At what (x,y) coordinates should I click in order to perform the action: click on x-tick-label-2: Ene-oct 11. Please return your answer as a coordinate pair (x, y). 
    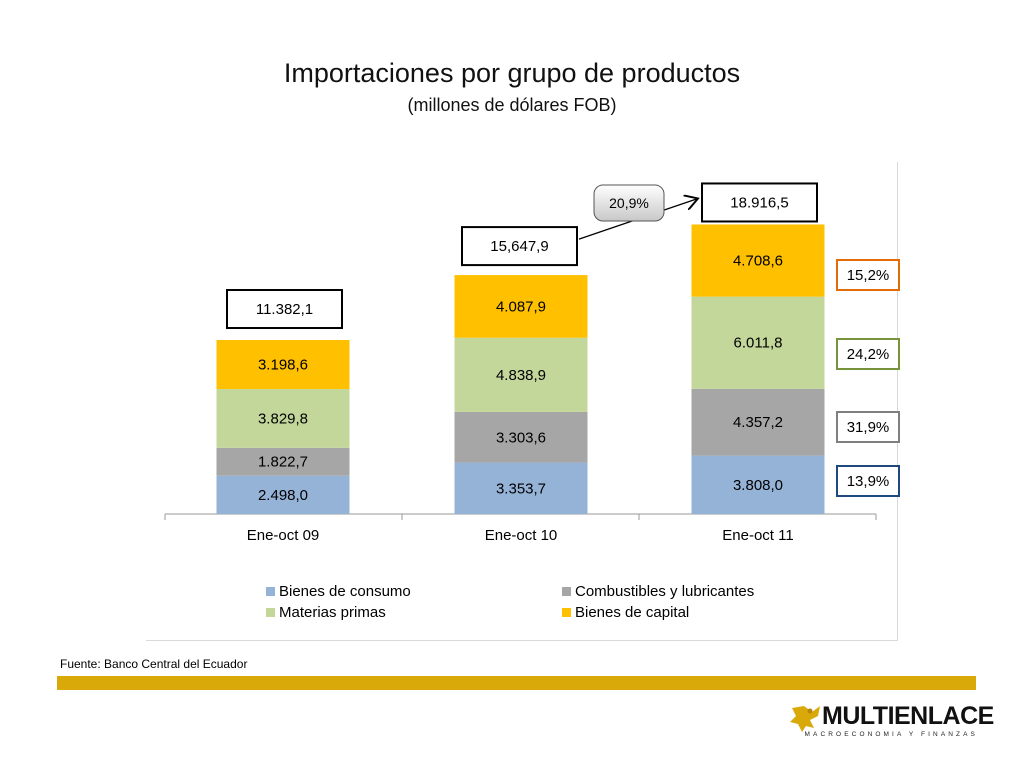
    Looking at the image, I should click on (757, 535).